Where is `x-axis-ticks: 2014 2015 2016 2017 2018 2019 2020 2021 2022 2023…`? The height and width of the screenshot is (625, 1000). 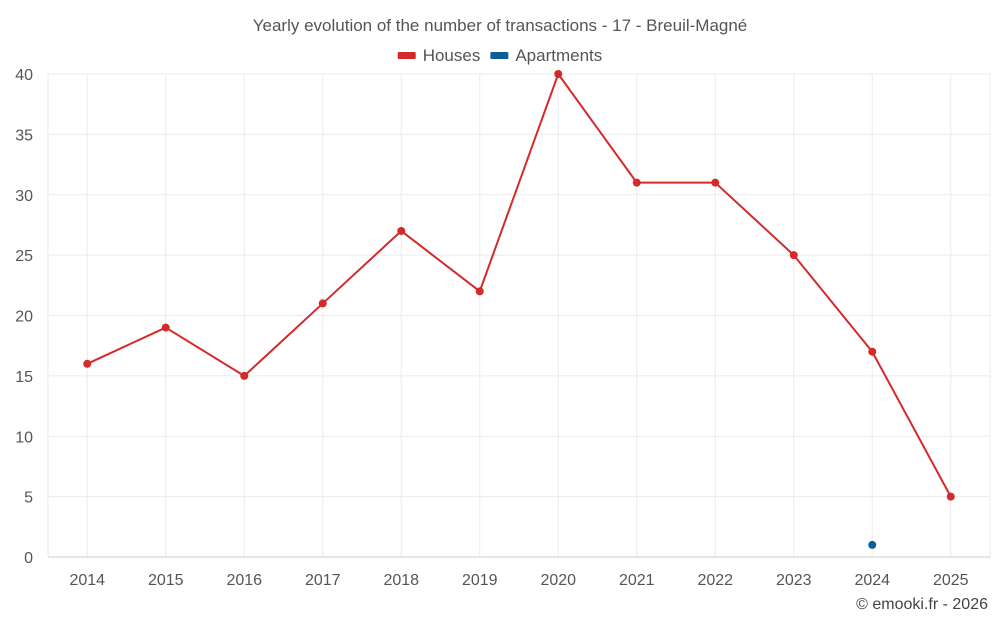 x-axis-ticks: 2014 2015 2016 2017 2018 2019 2020 2021 2022 2023… is located at coordinates (518, 580).